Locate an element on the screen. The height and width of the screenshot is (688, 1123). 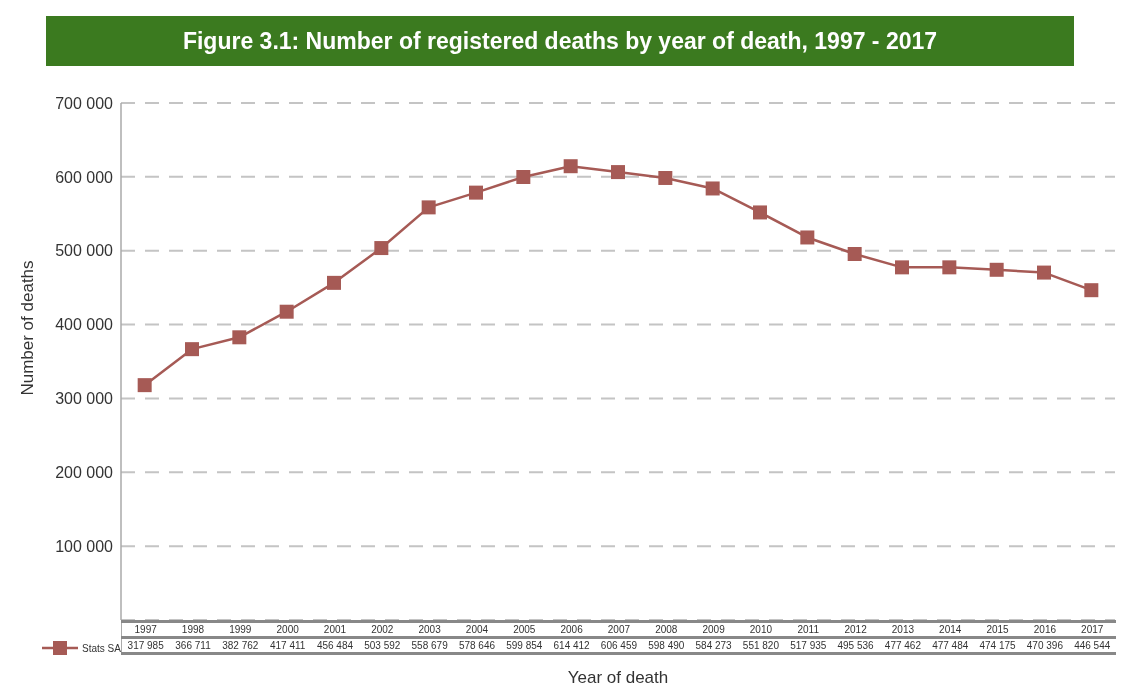
x-tick-label: 2001 is located at coordinates (335, 630).